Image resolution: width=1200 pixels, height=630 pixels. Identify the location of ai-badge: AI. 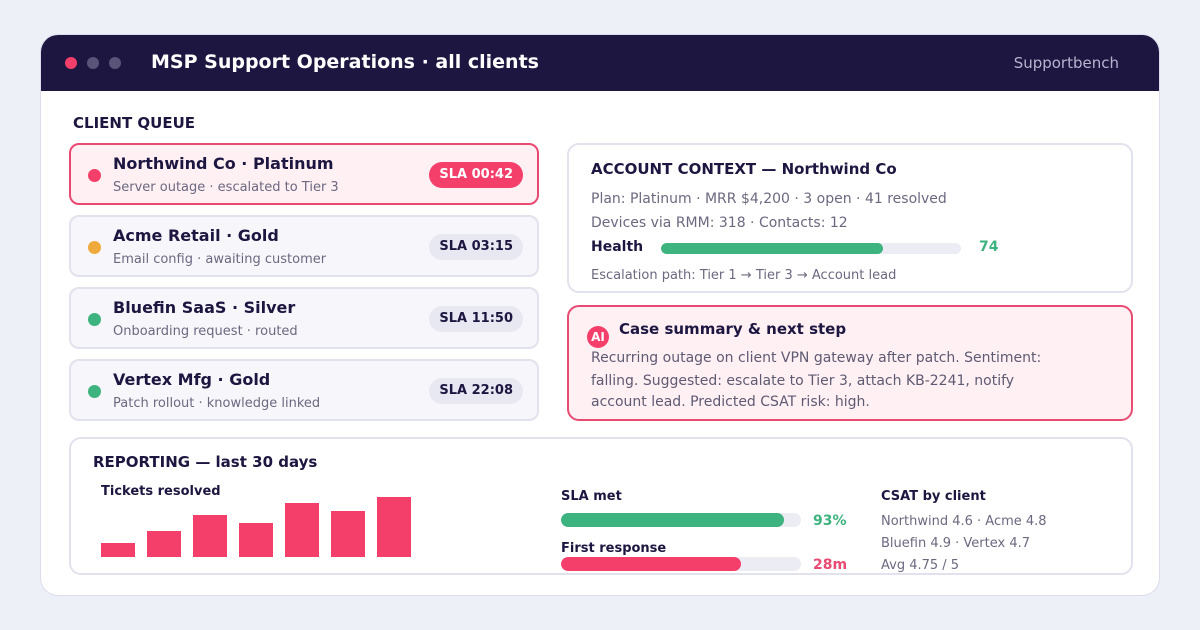
(598, 337).